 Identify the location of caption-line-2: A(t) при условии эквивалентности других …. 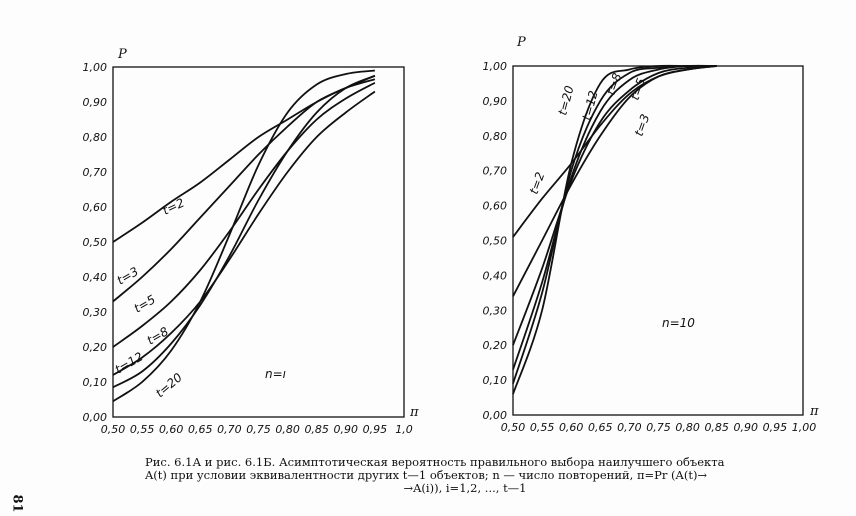
(426, 475).